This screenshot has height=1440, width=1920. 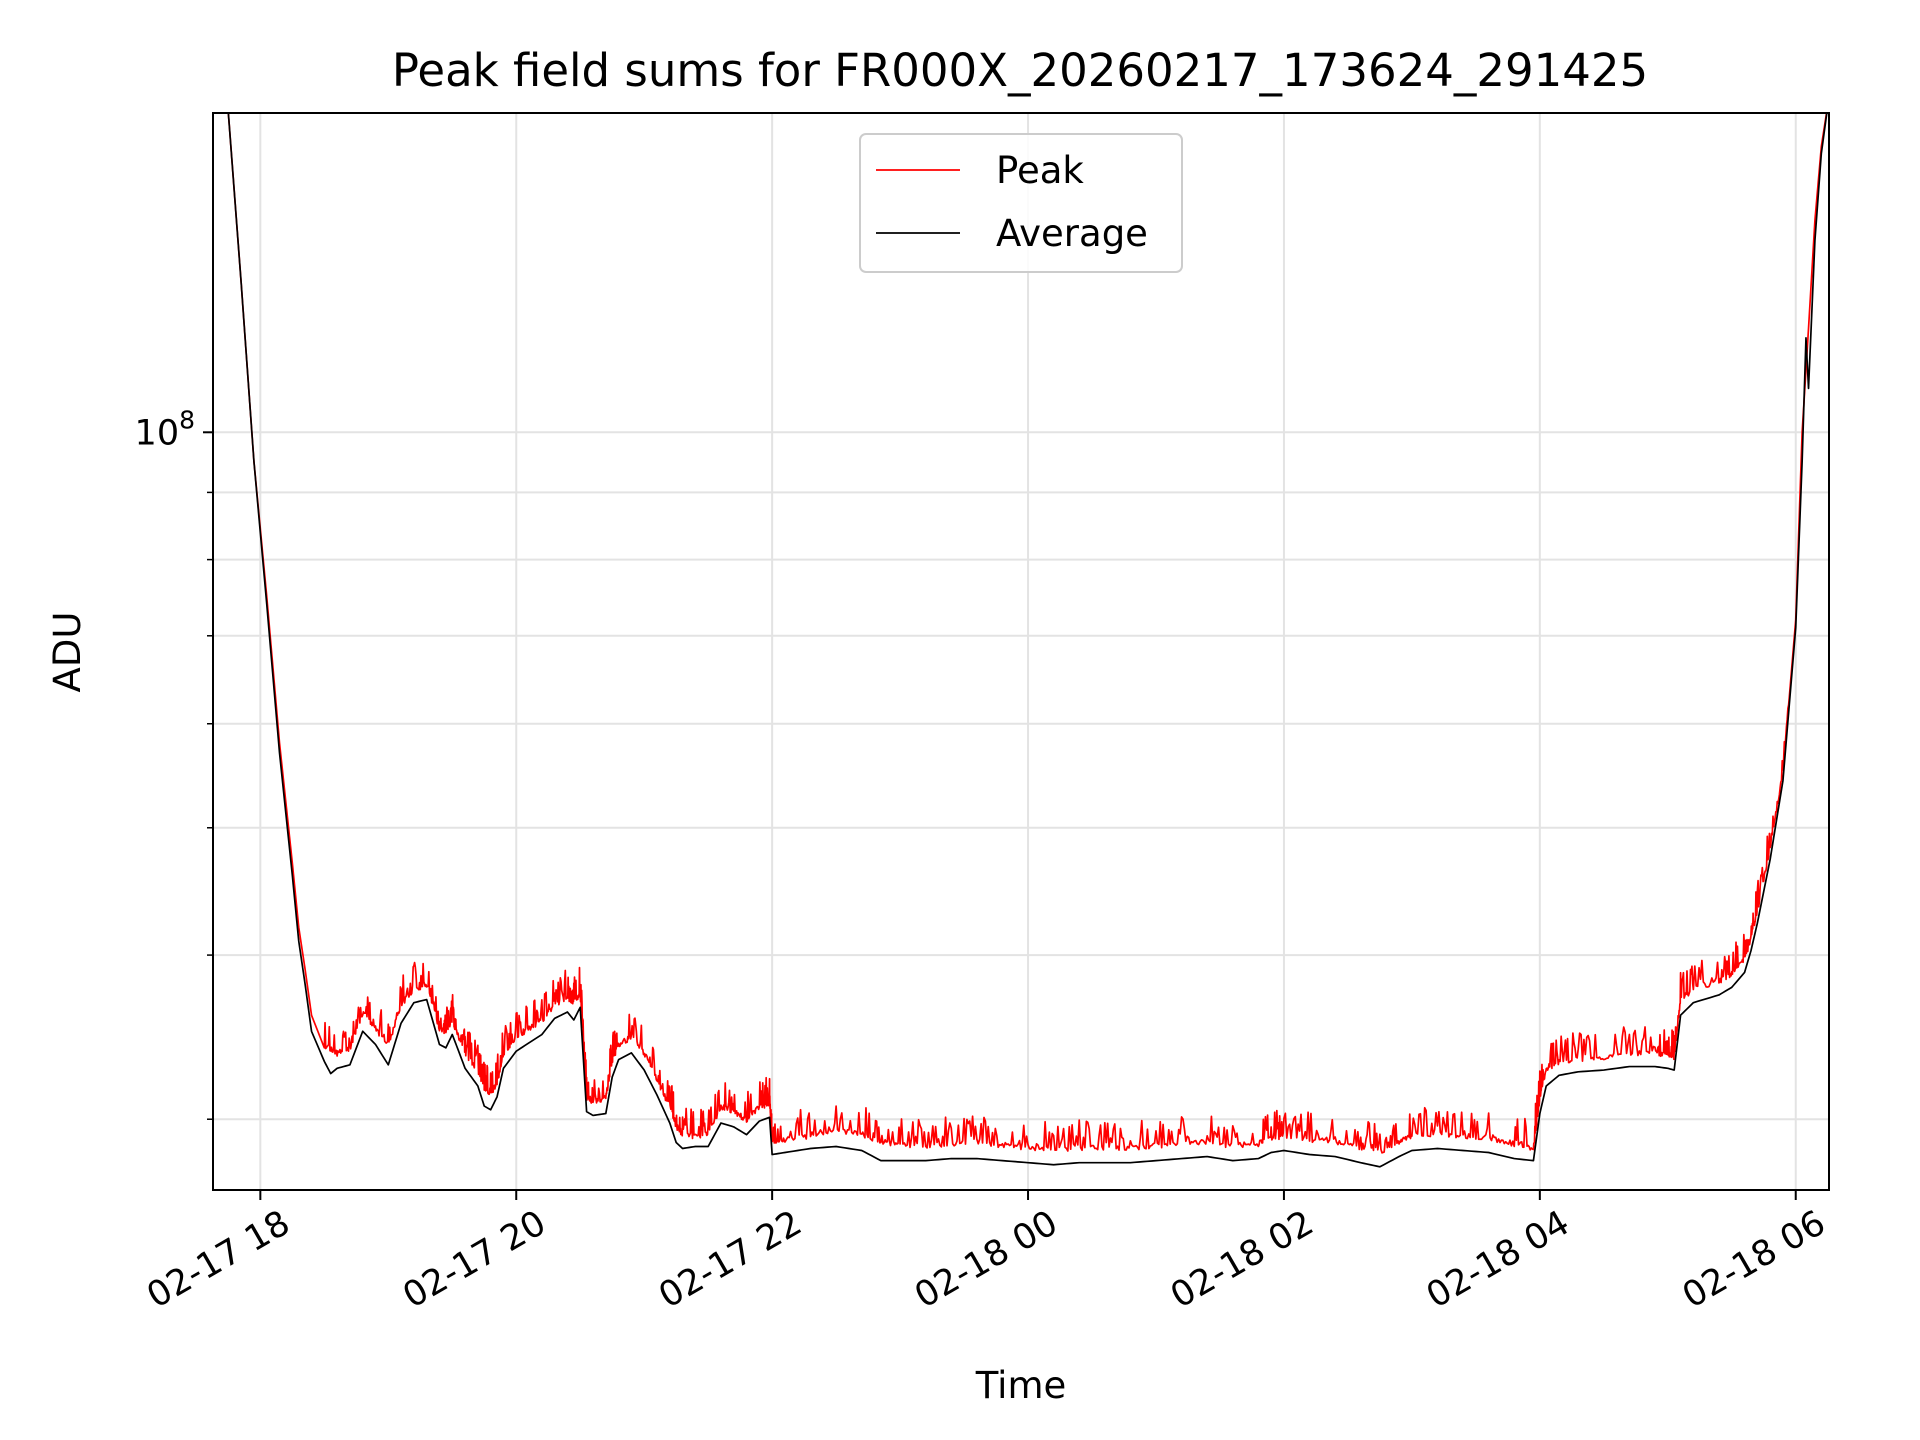 I want to click on x-axis-label: Time, so click(x=1021, y=1385).